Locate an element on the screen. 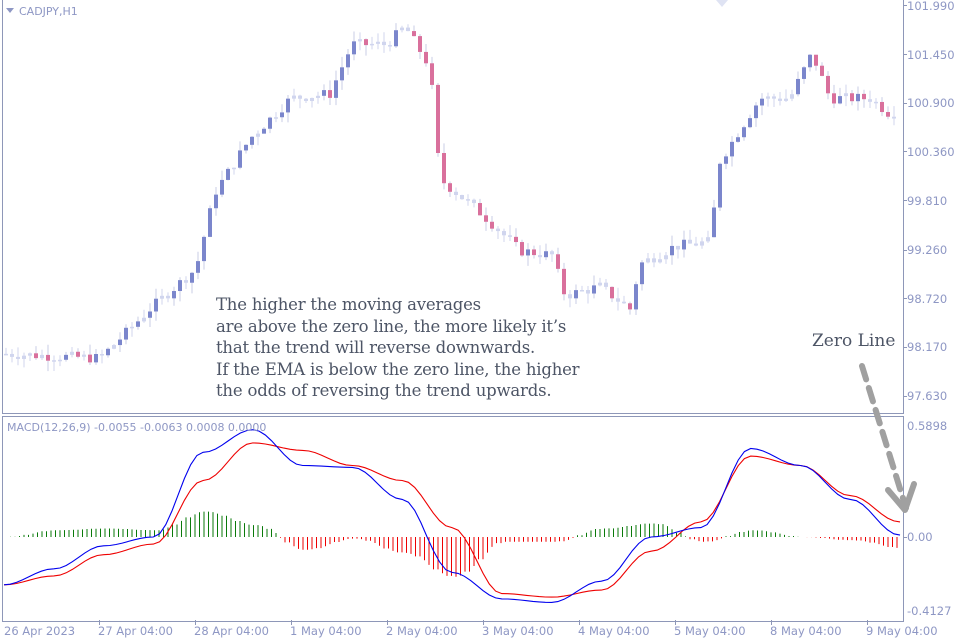  time-axis-label: 26 Apr 2023 is located at coordinates (40, 631).